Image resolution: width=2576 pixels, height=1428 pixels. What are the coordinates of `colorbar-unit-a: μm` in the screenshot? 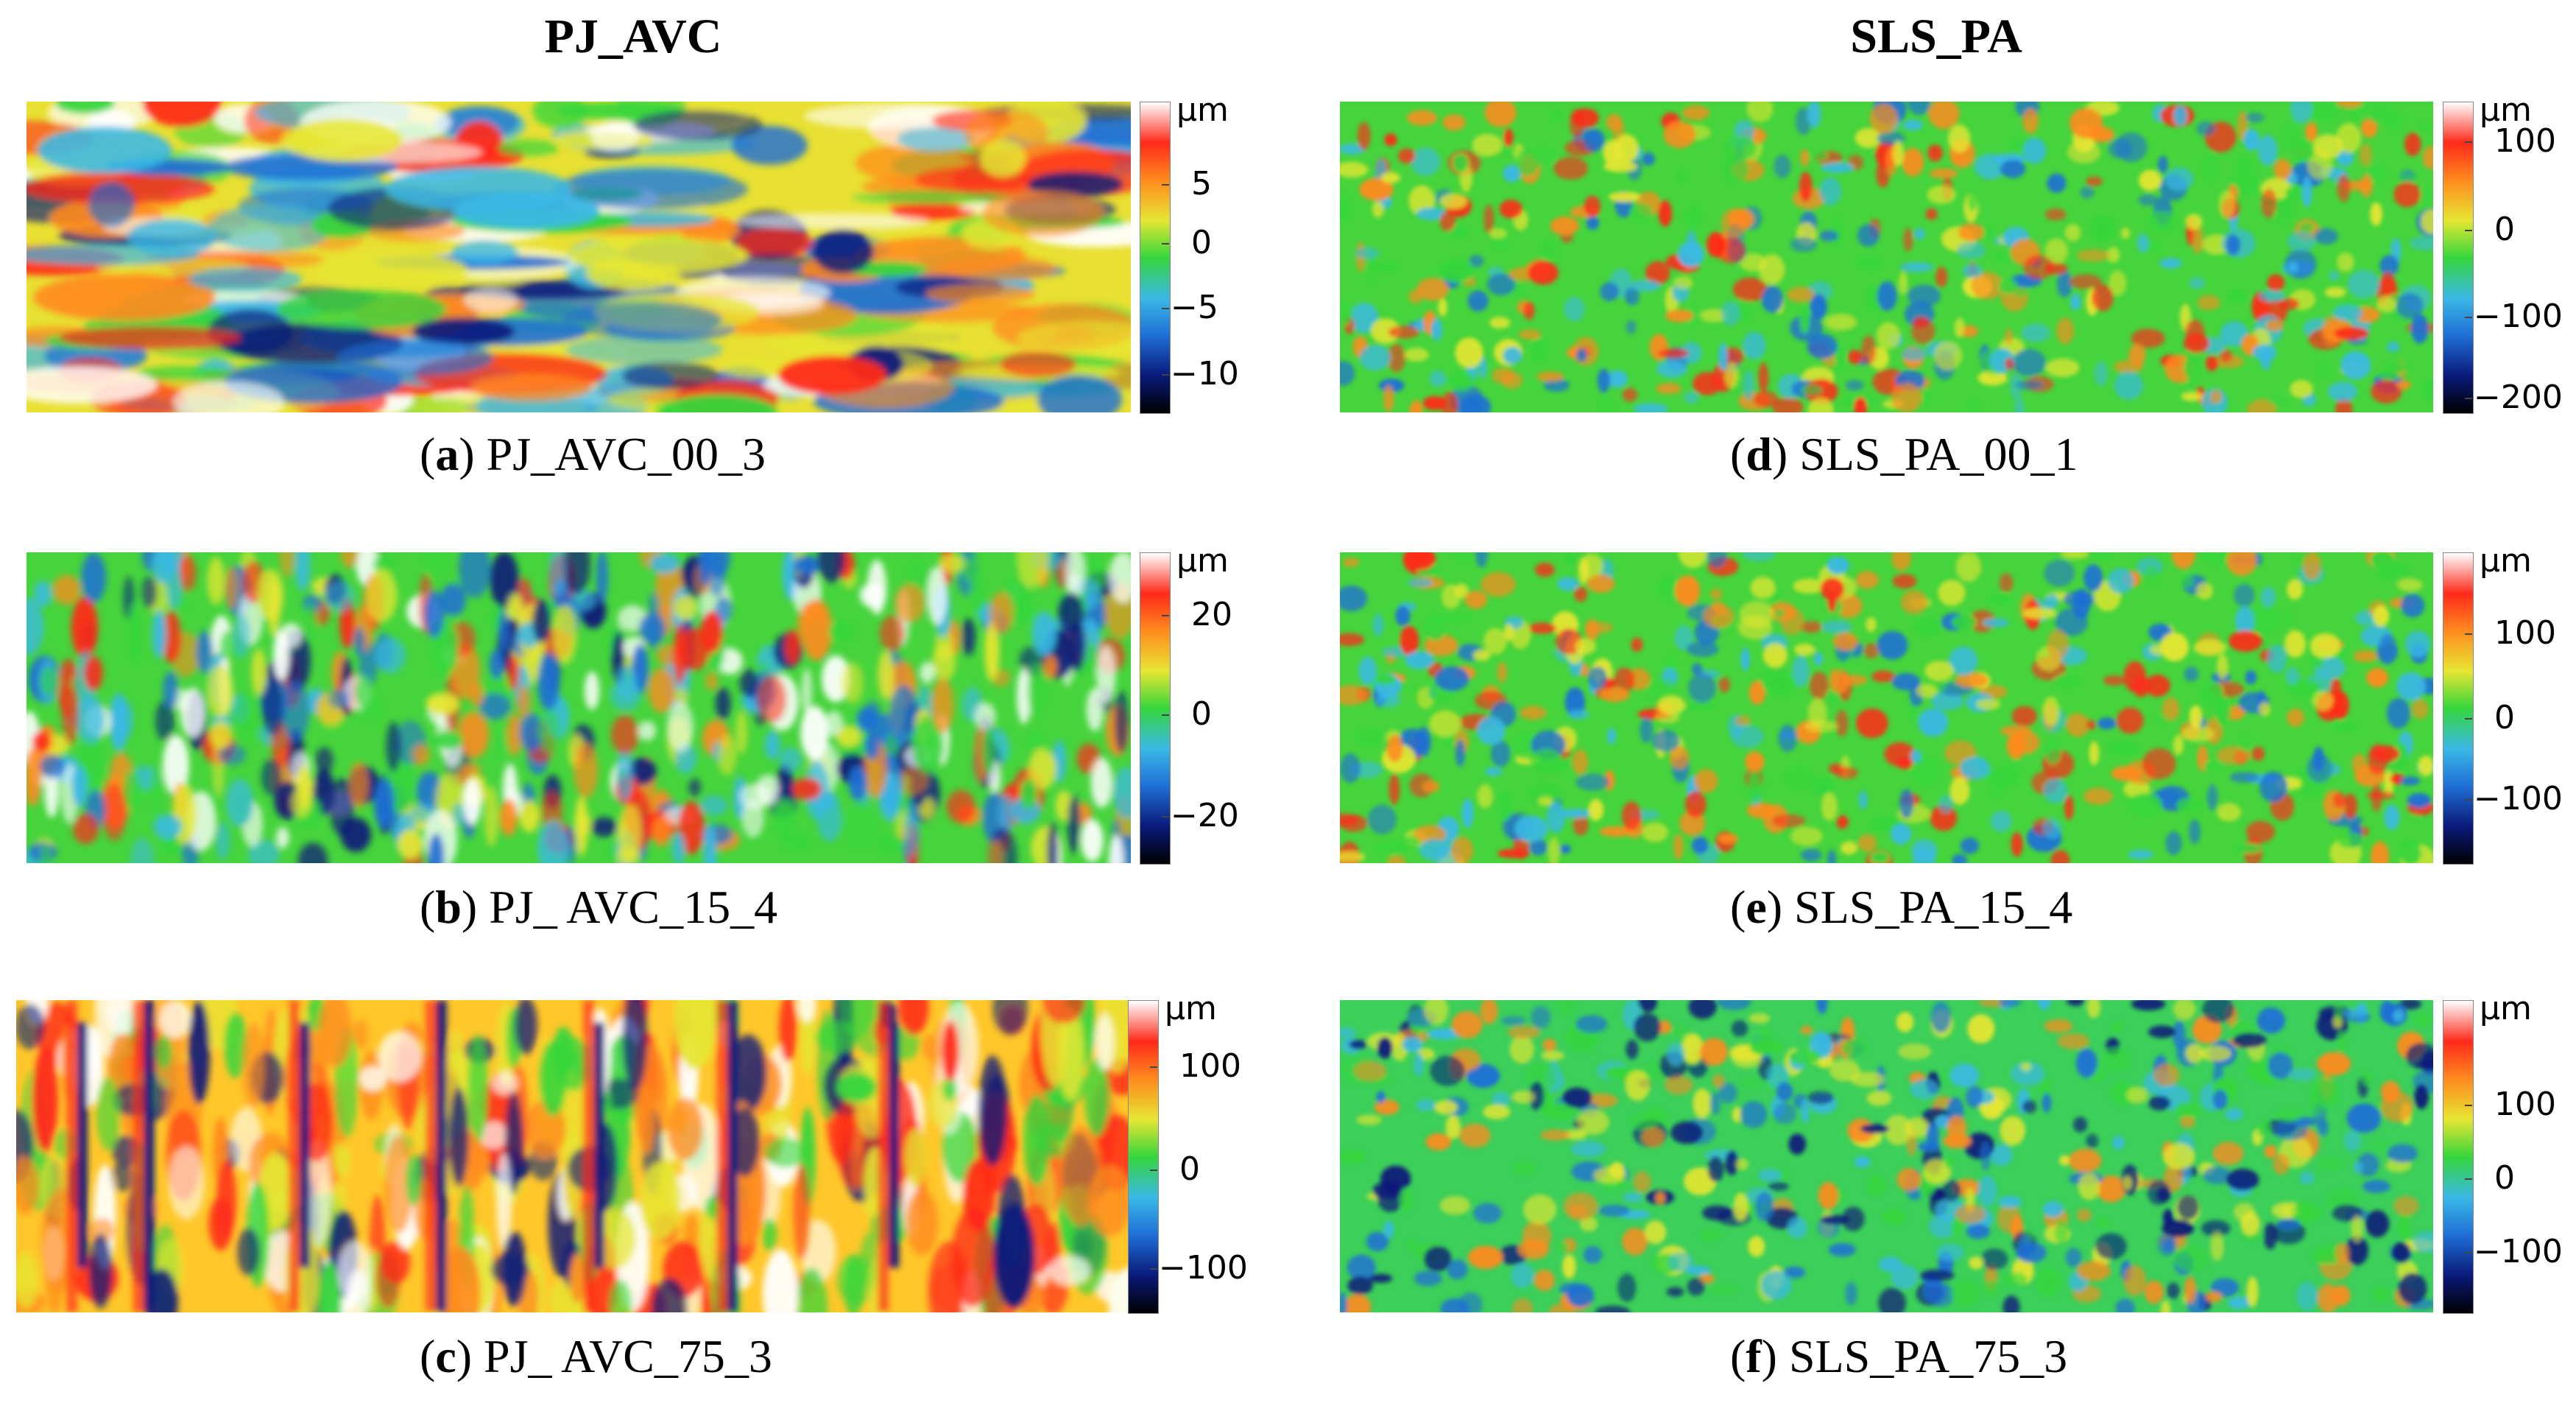 It's located at (1202, 110).